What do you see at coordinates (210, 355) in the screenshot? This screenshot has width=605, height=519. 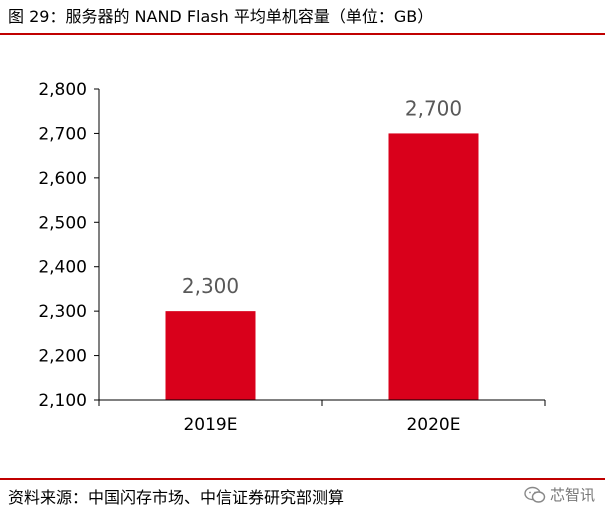 I see `bar-2019E` at bounding box center [210, 355].